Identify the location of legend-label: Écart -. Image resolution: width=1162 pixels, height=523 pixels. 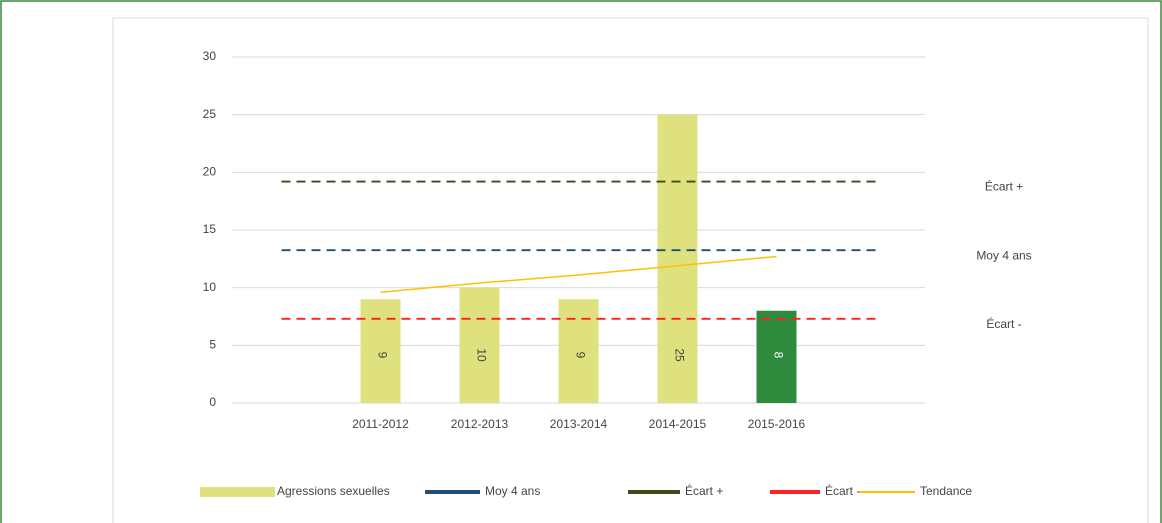
(842, 490).